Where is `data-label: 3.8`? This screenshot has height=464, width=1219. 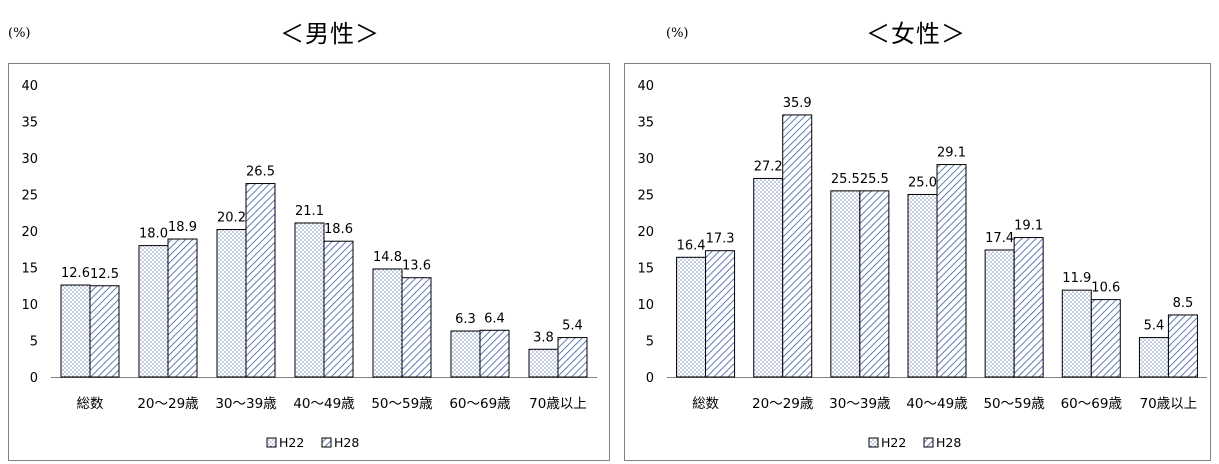
data-label: 3.8 is located at coordinates (543, 337).